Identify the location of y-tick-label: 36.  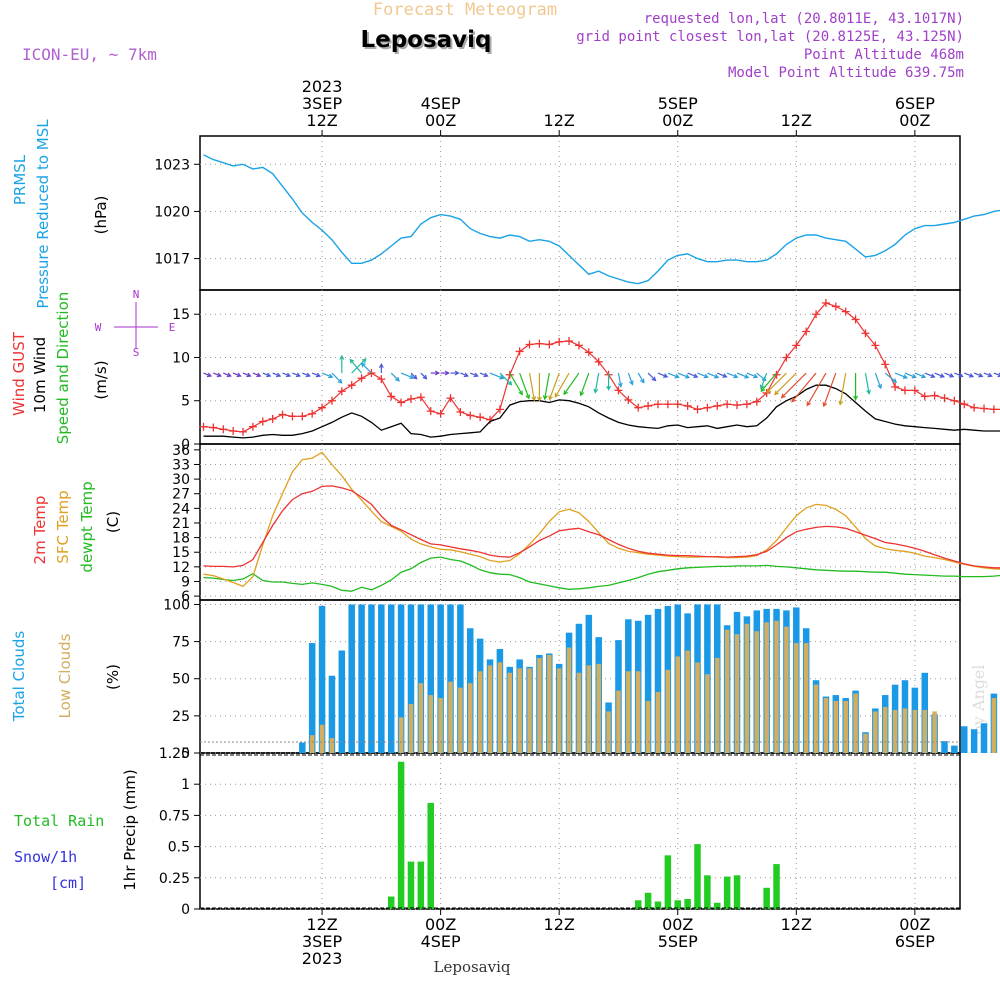
(181, 451).